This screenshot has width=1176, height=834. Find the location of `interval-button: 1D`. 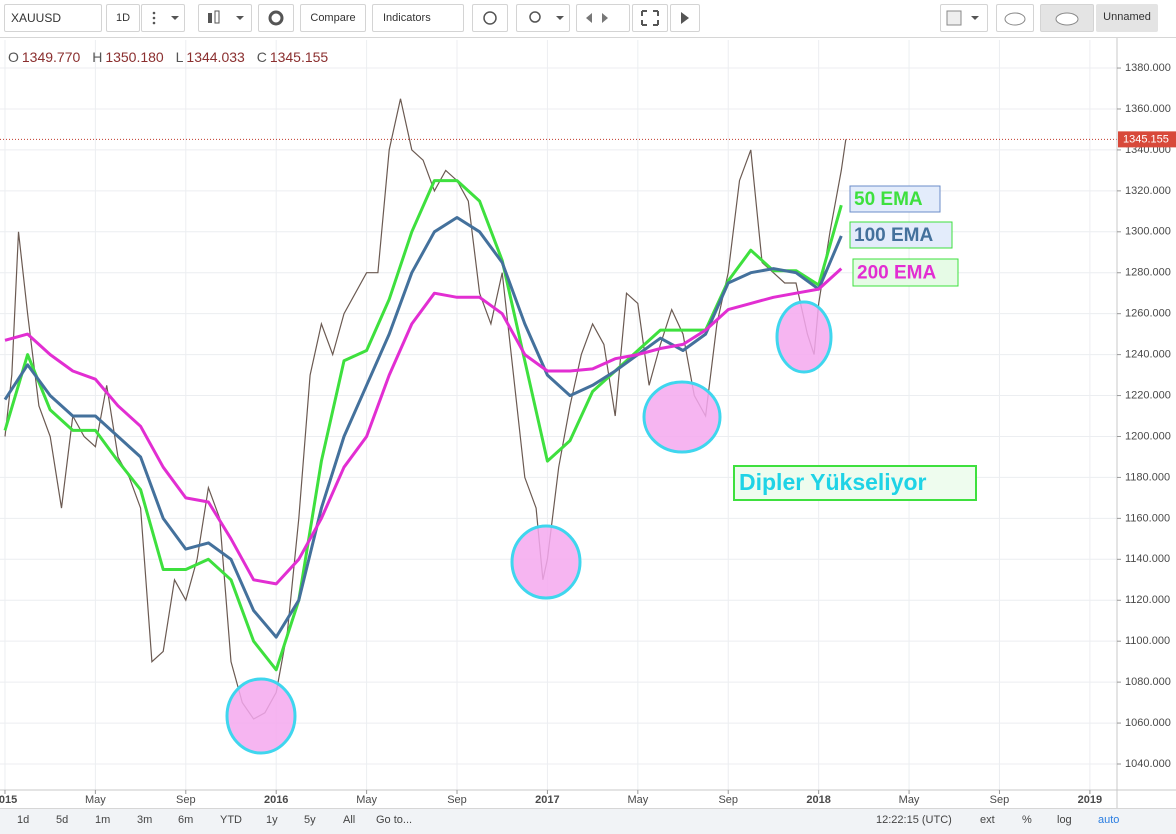

interval-button: 1D is located at coordinates (123, 18).